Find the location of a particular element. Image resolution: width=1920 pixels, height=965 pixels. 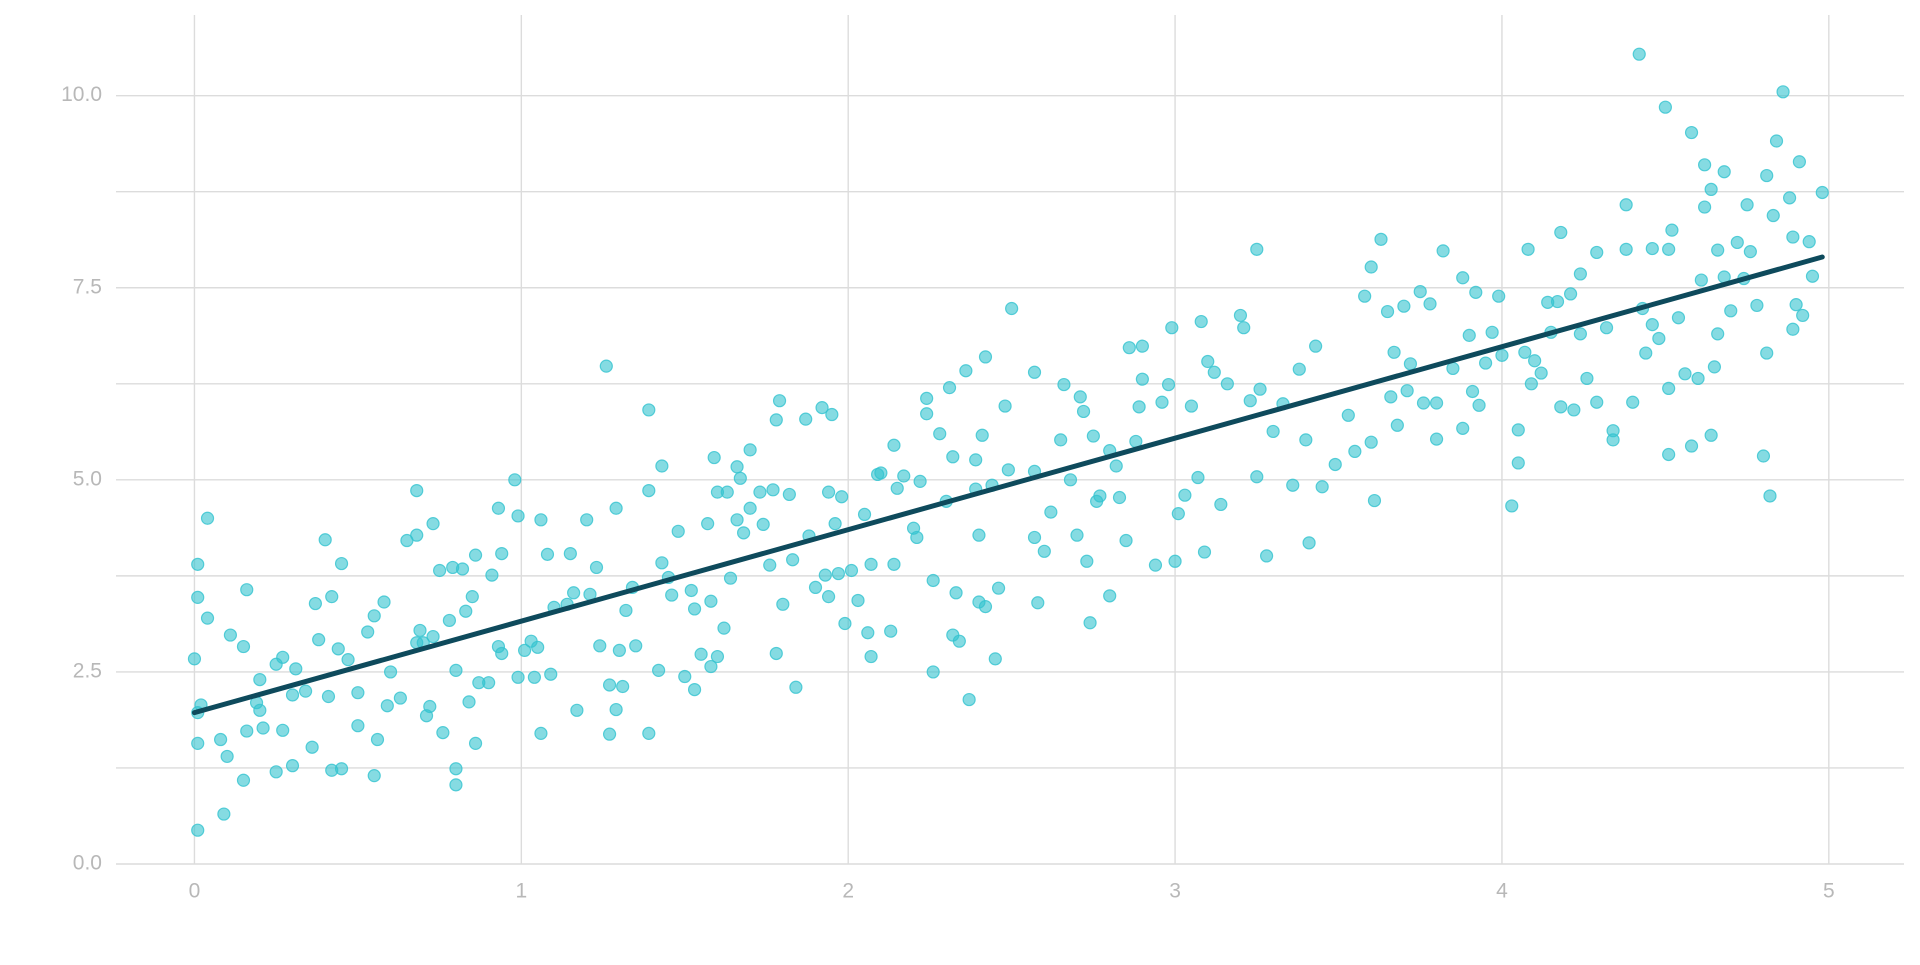

x-tick-label: 1 is located at coordinates (521, 891).